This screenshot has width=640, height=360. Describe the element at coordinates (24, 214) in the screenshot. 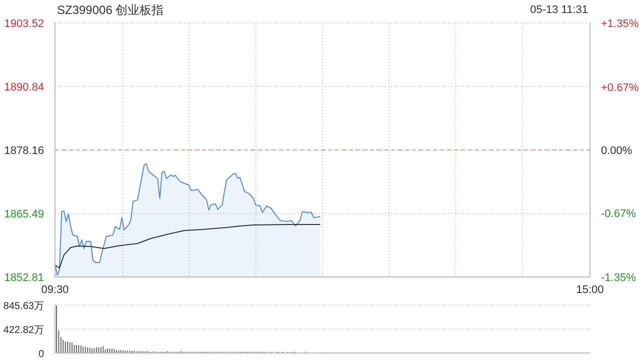

I see `y-tick-label: 1865.49` at that location.